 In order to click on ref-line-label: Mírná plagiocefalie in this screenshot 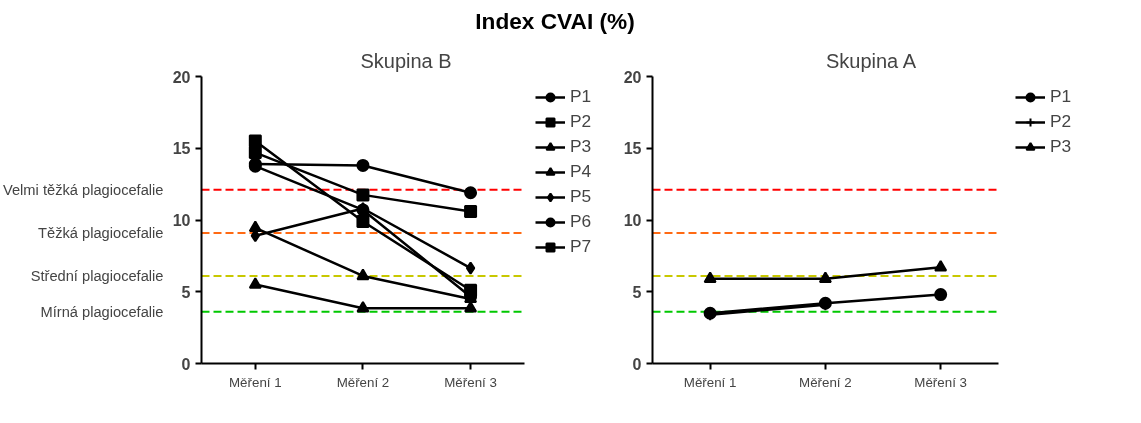, I will do `click(102, 312)`.